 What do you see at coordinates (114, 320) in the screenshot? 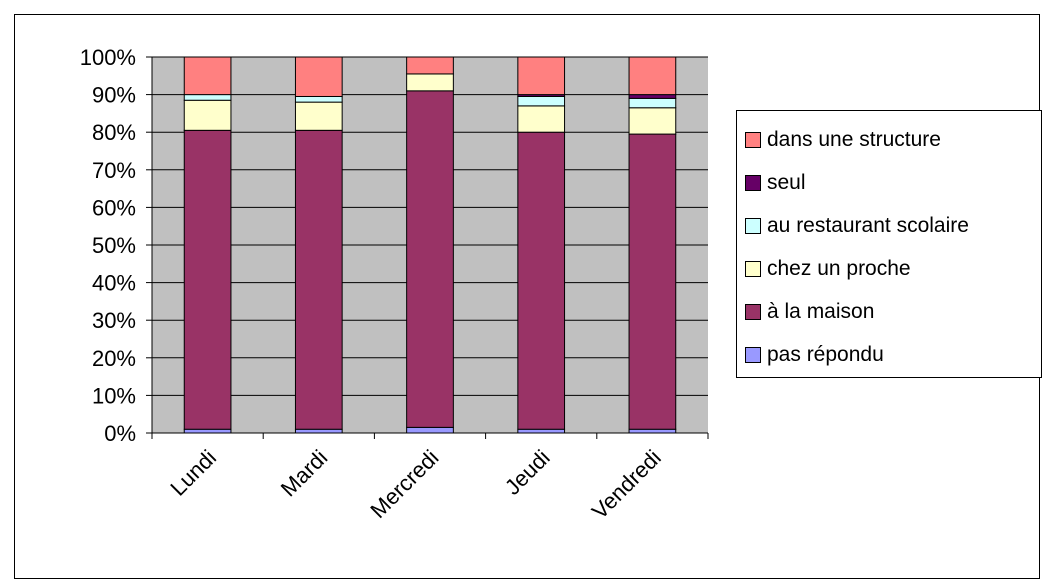
I see `y-tick-label: 30%` at bounding box center [114, 320].